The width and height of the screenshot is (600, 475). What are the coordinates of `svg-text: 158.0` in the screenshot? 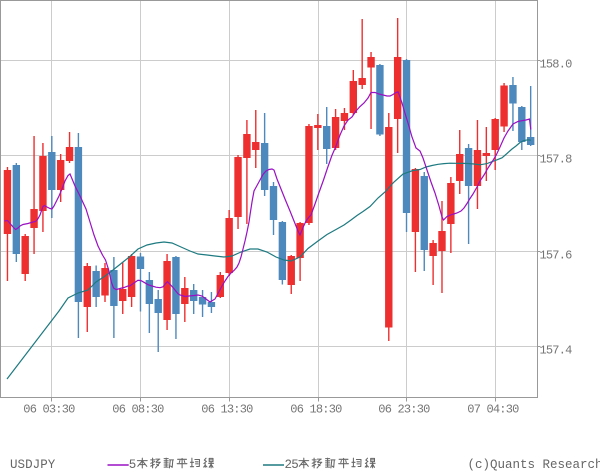 It's located at (556, 64).